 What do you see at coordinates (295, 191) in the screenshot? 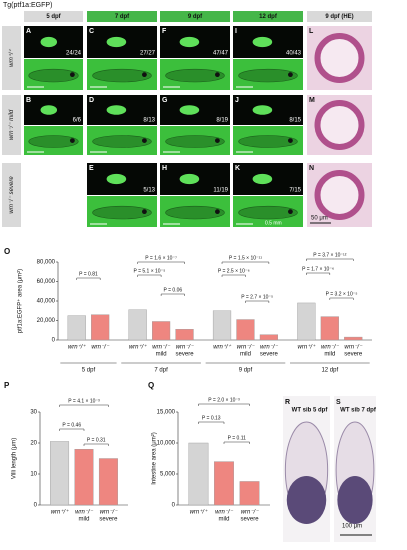
I see `embryo-count: 7/15` at bounding box center [295, 191].